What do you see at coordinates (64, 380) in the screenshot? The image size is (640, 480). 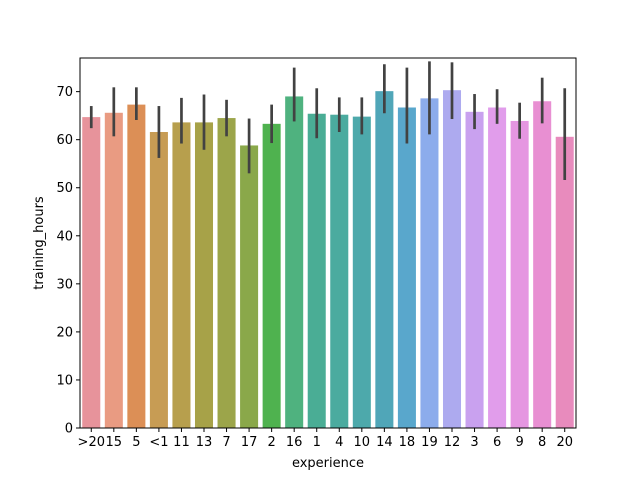 I see `y-tick-label-1: 10` at bounding box center [64, 380].